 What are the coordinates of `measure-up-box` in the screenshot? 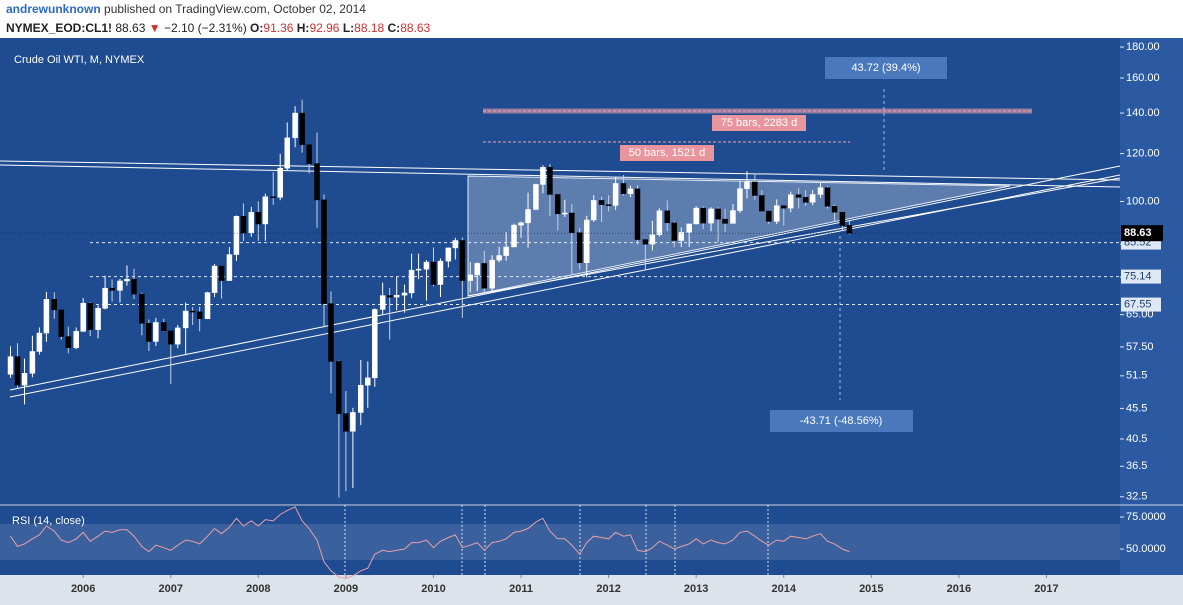 It's located at (886, 68).